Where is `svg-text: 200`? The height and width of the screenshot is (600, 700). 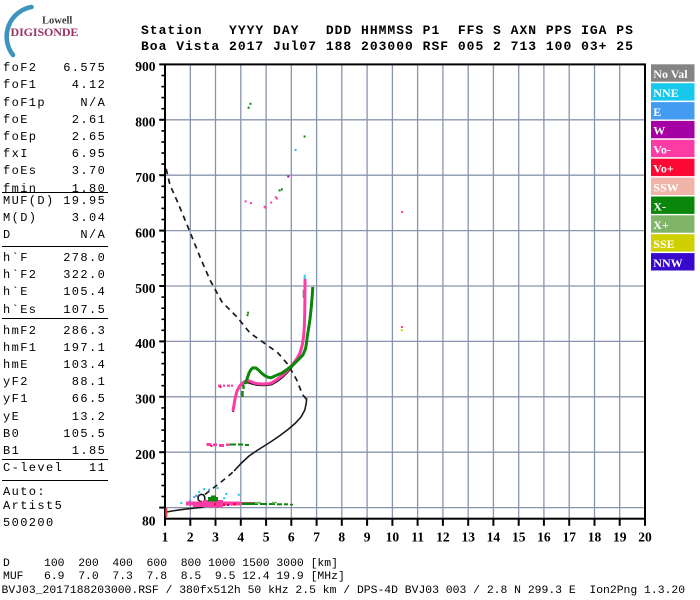
svg-text: 200 is located at coordinates (145, 454).